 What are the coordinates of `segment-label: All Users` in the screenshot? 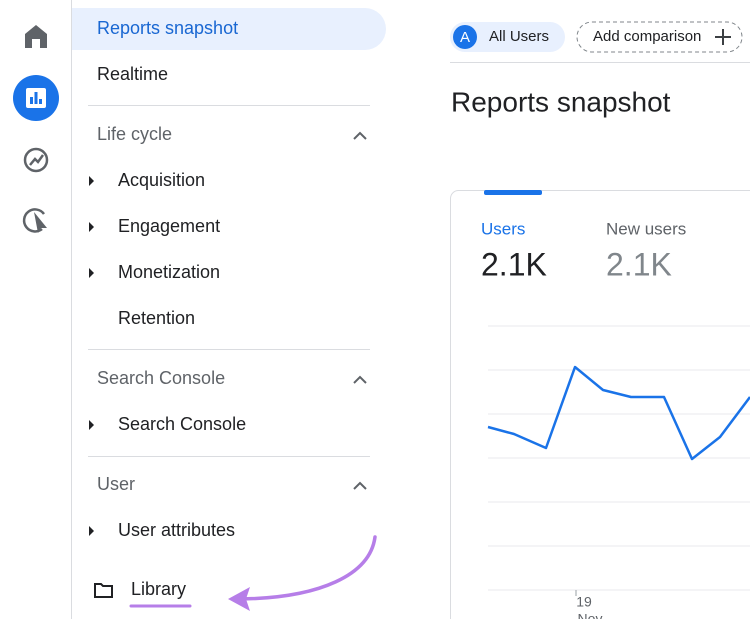 It's located at (519, 36).